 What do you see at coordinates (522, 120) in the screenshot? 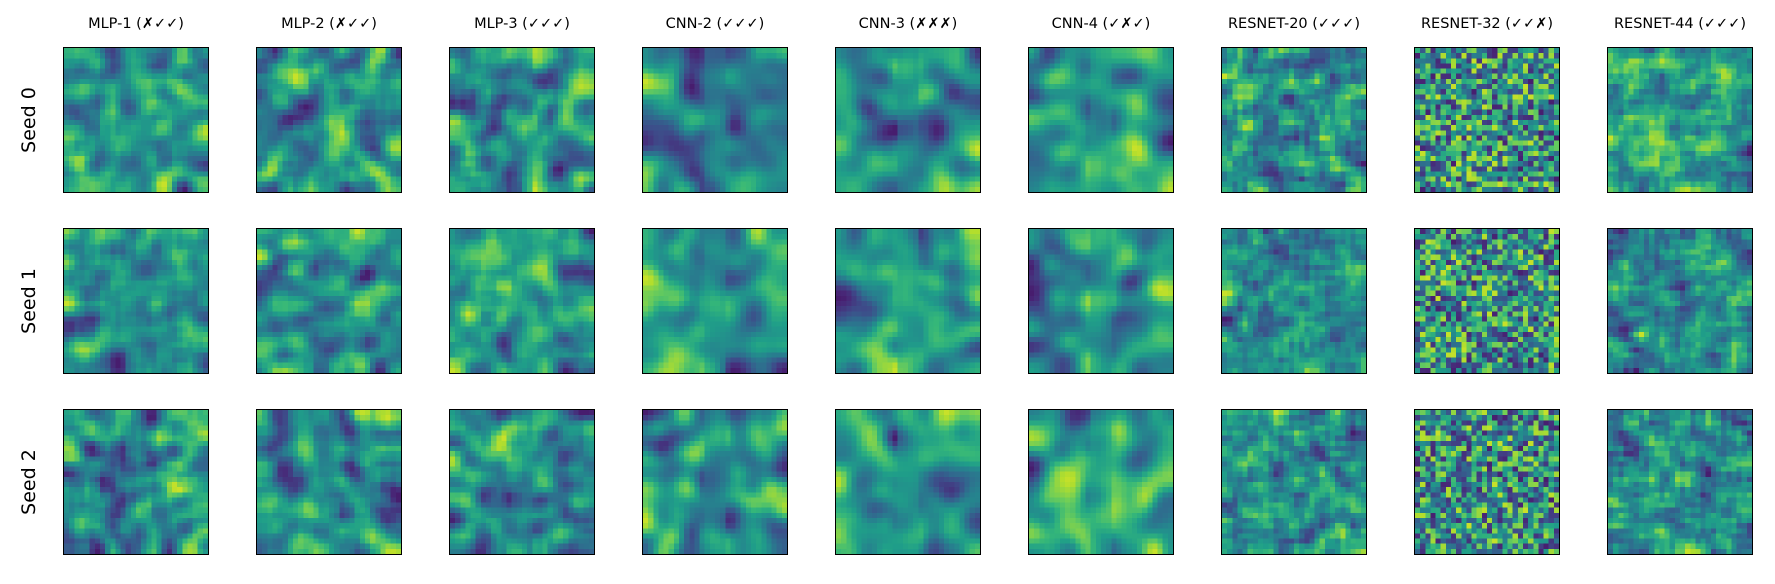
I see `heatmap-panel` at bounding box center [522, 120].